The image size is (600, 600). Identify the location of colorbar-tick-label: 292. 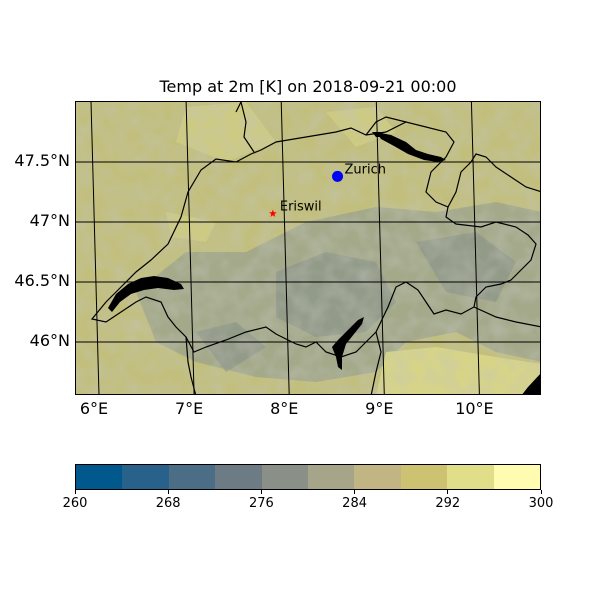
(448, 503).